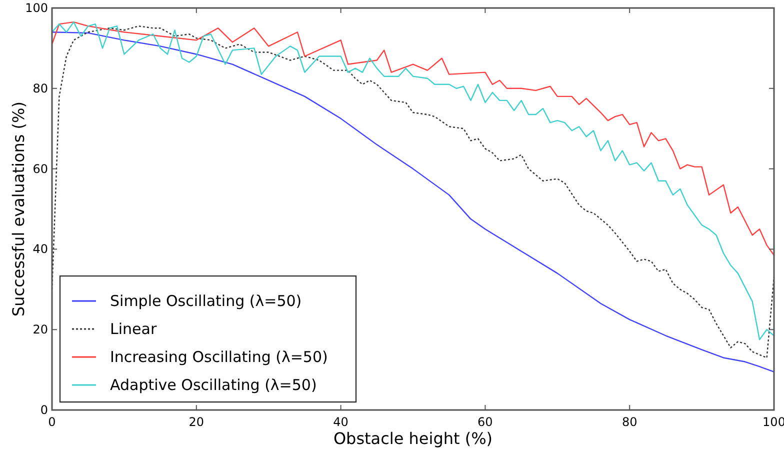 This screenshot has height=449, width=784. I want to click on legend-label: Increasing Oscillating (λ=50), so click(219, 357).